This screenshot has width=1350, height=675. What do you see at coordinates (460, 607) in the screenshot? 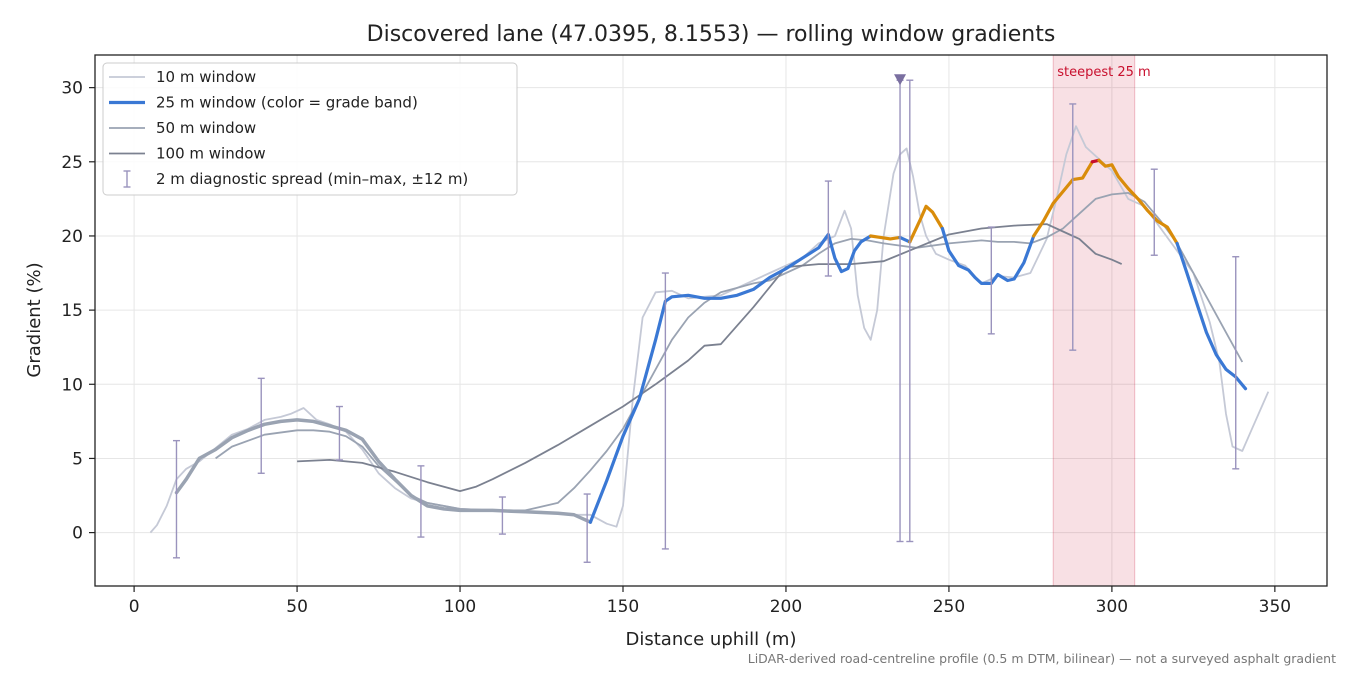
I see `x-tick-label: 100` at bounding box center [460, 607].